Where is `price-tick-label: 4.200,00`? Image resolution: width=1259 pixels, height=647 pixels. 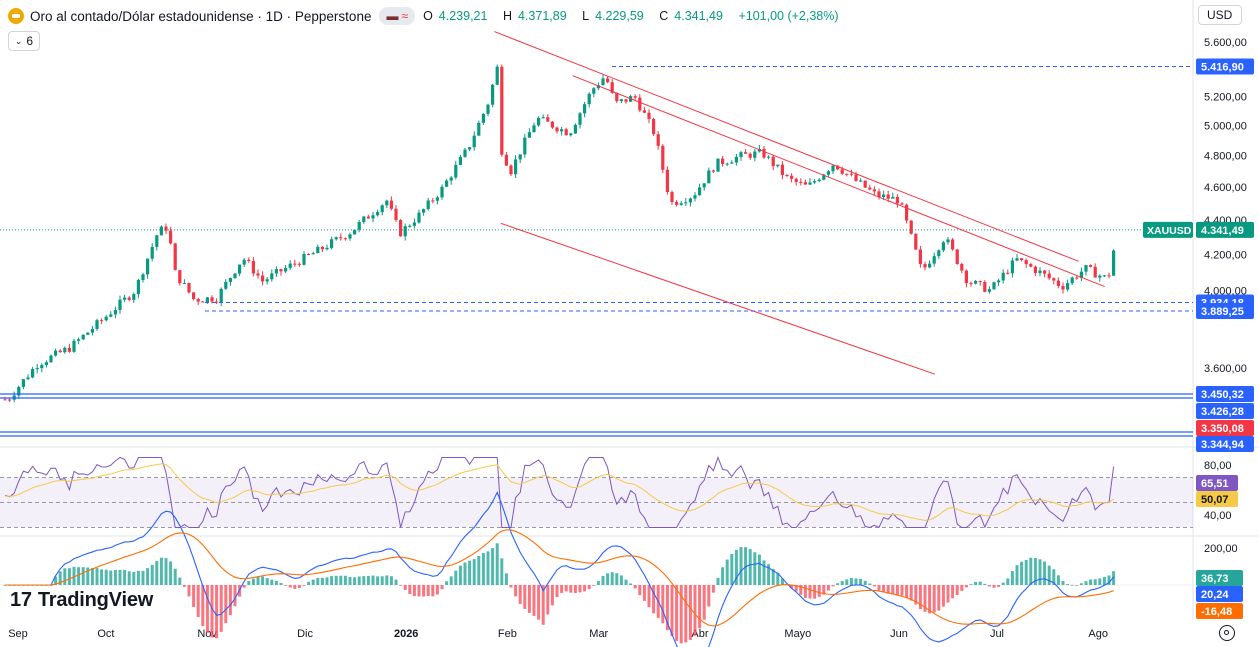
price-tick-label: 4.200,00 is located at coordinates (1225, 255).